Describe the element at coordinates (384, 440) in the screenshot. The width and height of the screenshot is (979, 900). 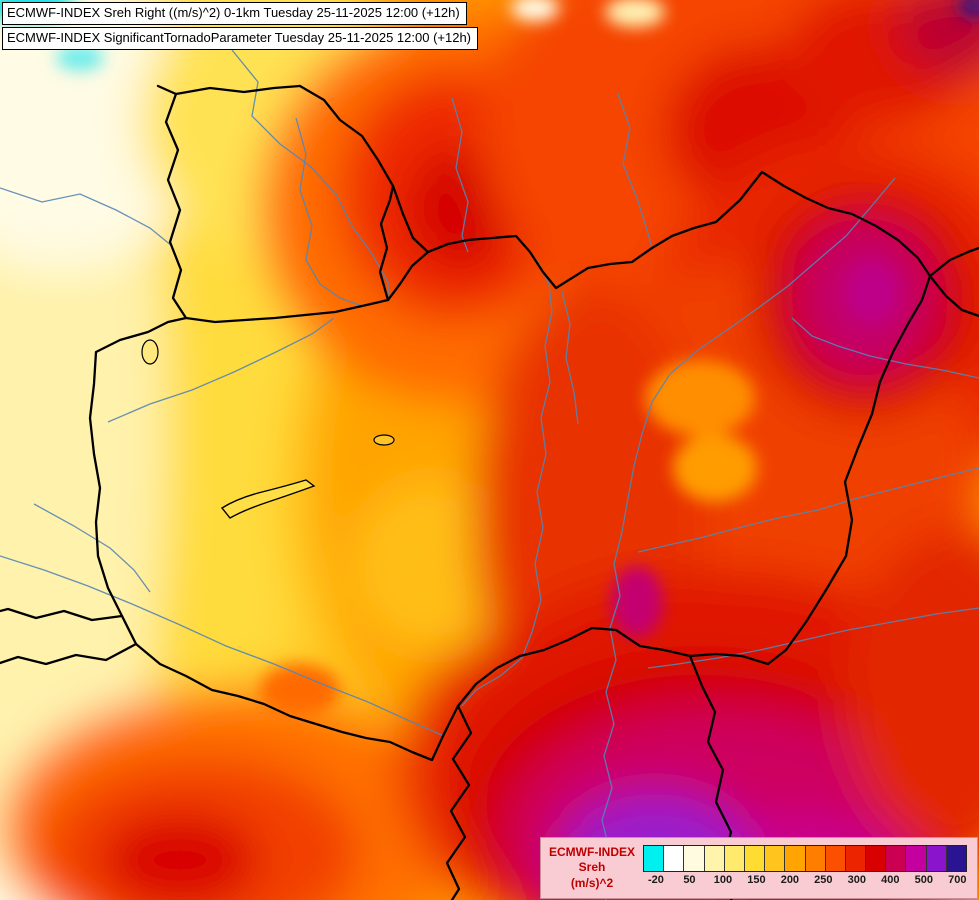
I see `lake-velence` at that location.